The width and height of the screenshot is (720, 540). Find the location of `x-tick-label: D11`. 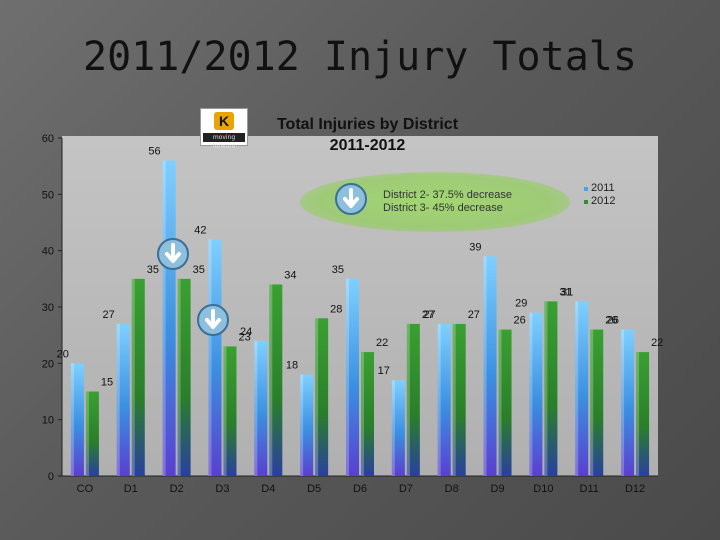

x-tick-label: D11 is located at coordinates (589, 489).